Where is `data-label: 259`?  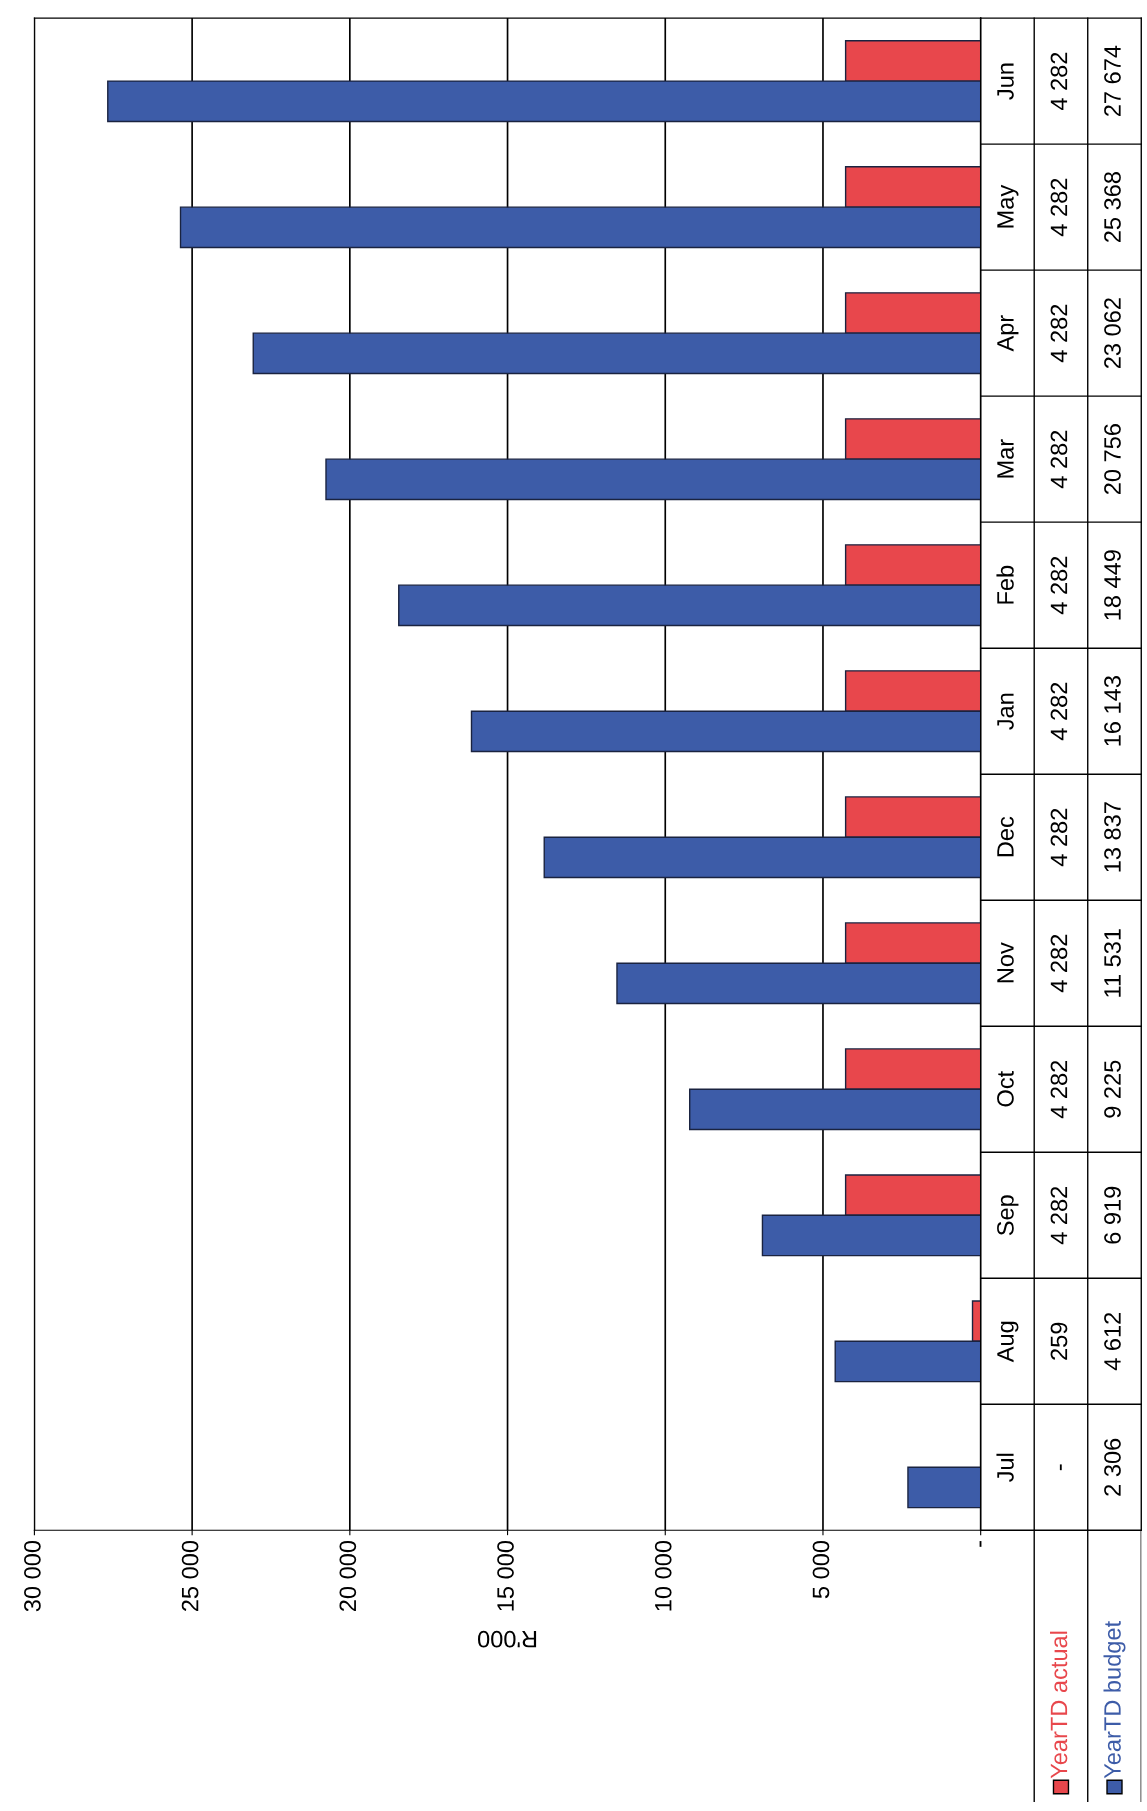
data-label: 259 is located at coordinates (1059, 1341).